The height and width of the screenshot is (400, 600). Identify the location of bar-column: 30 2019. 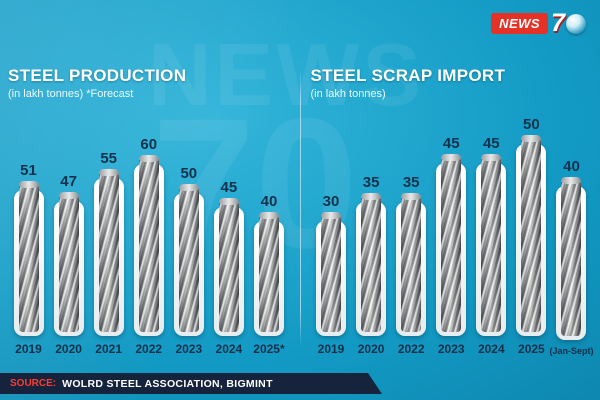
(331, 274).